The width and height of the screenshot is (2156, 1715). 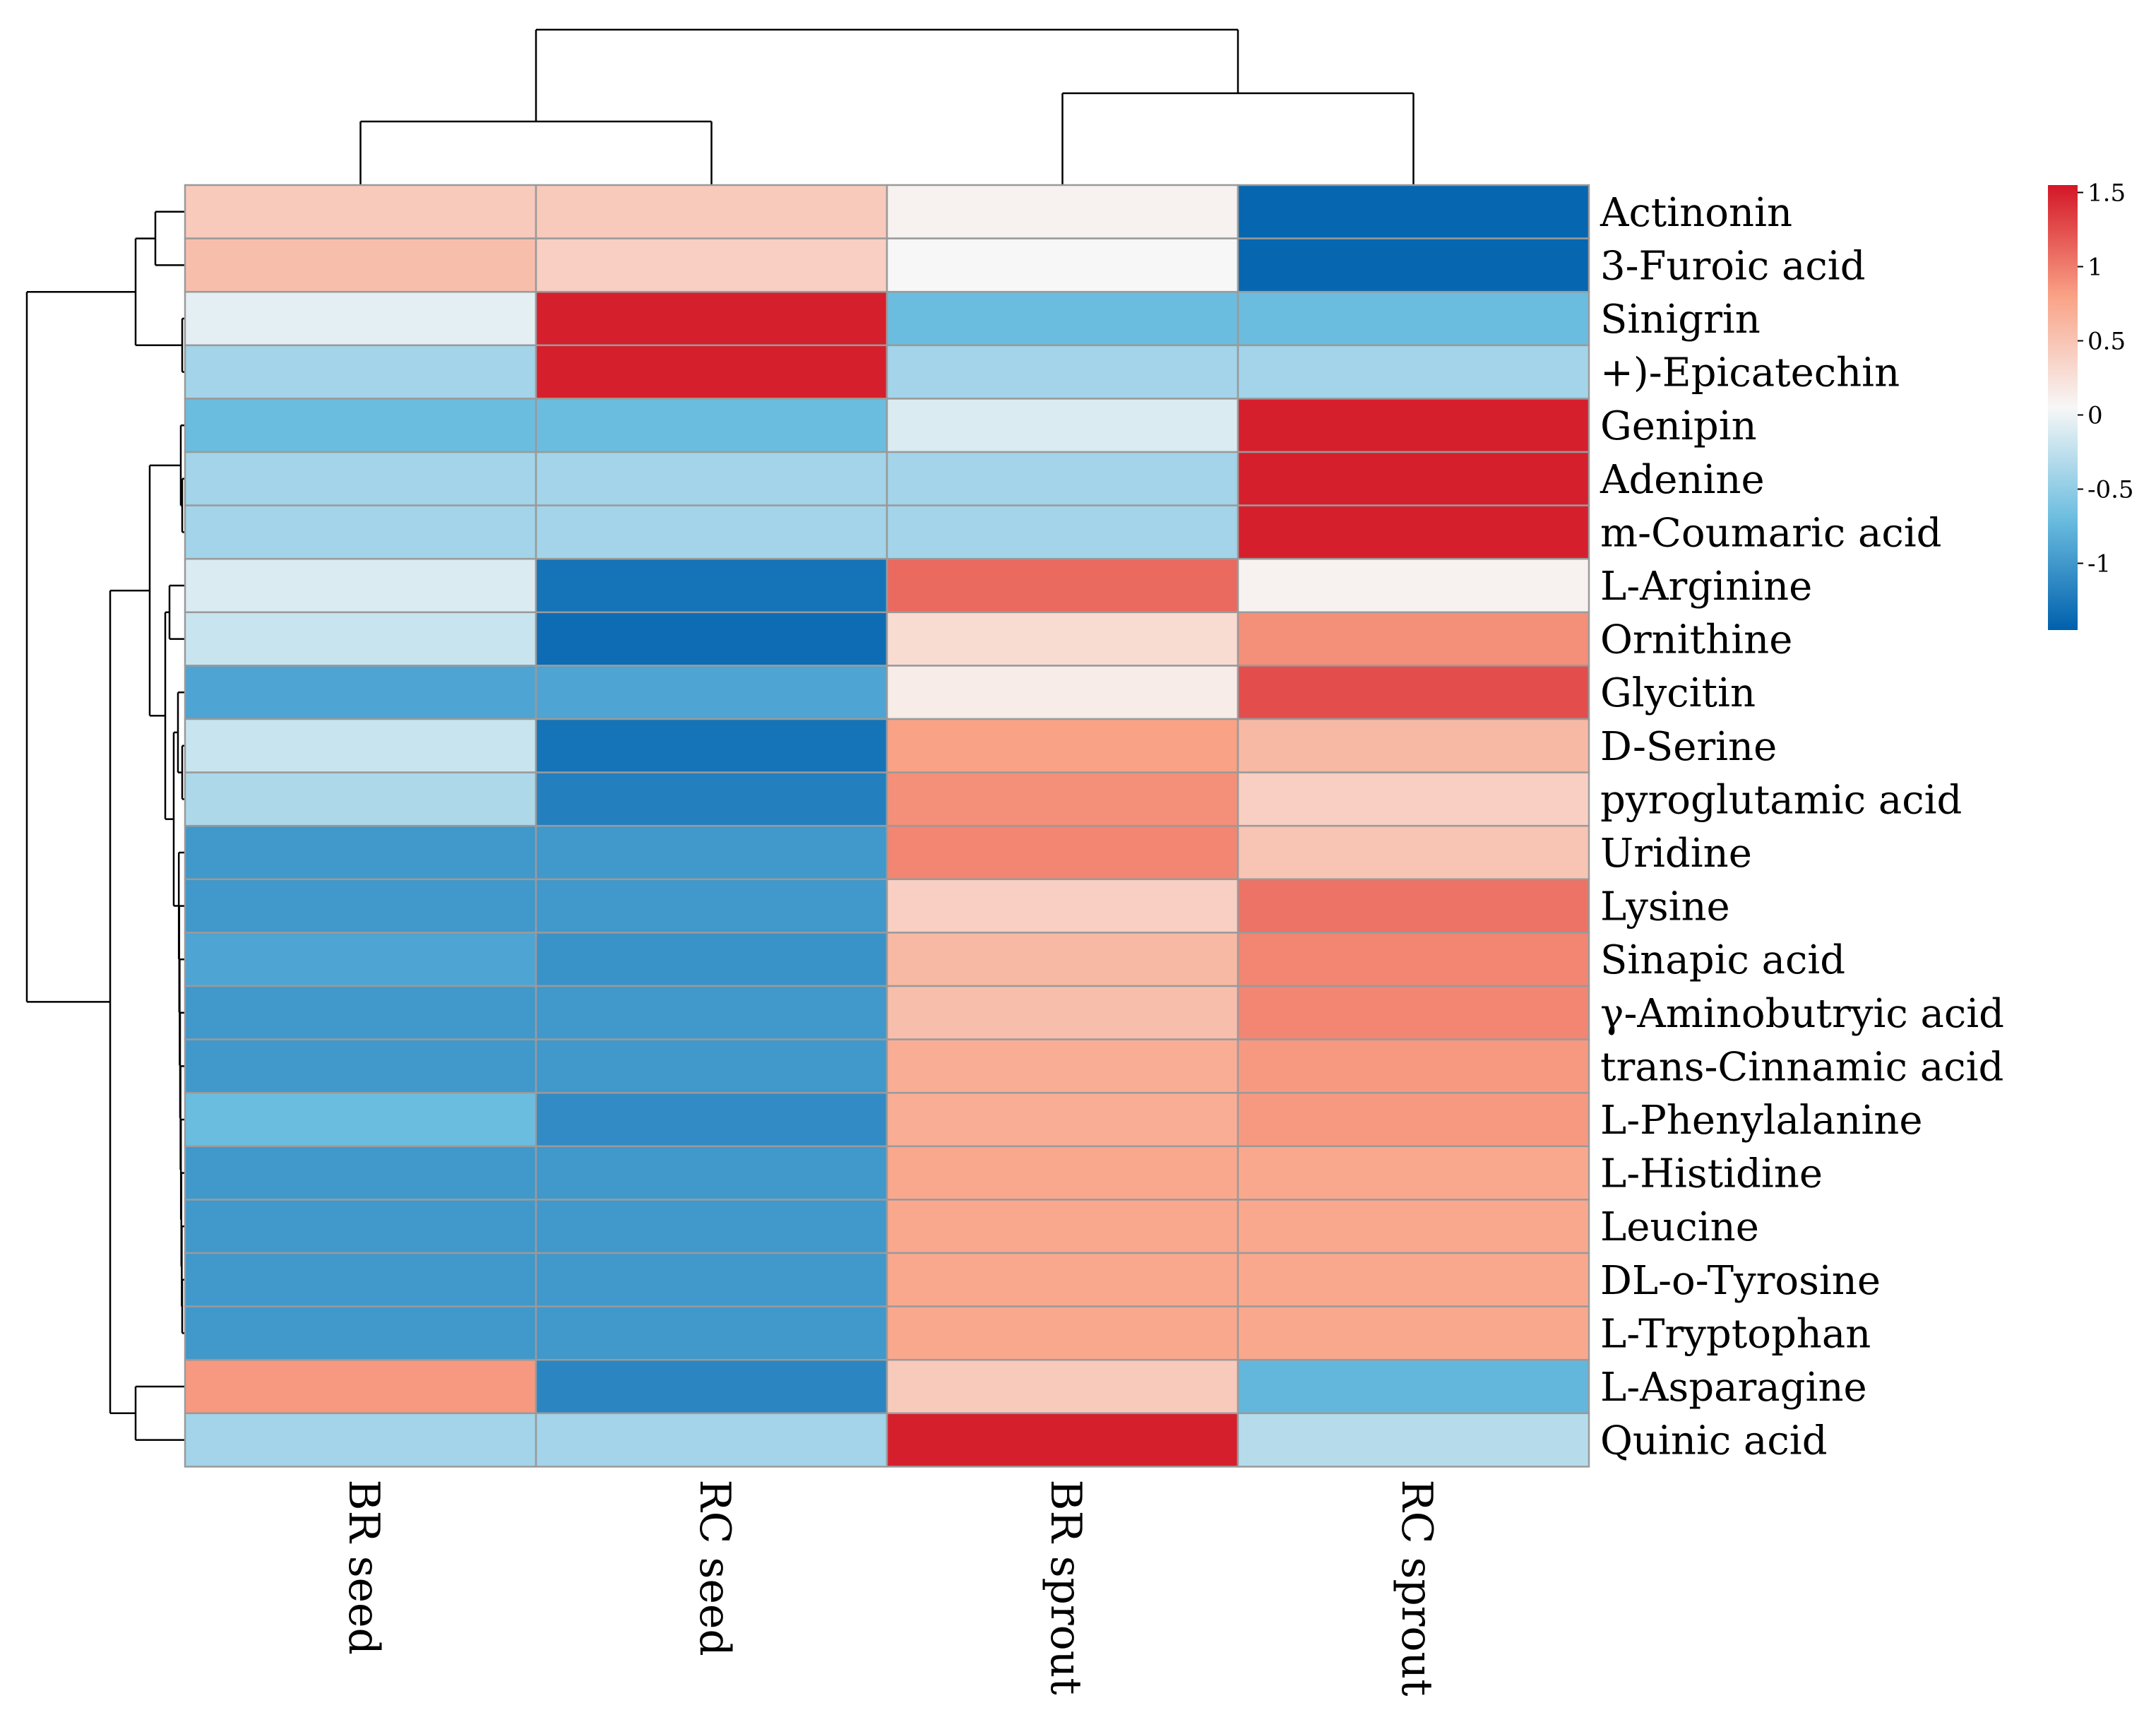 I want to click on row-label: pyroglutamic acid, so click(x=1781, y=800).